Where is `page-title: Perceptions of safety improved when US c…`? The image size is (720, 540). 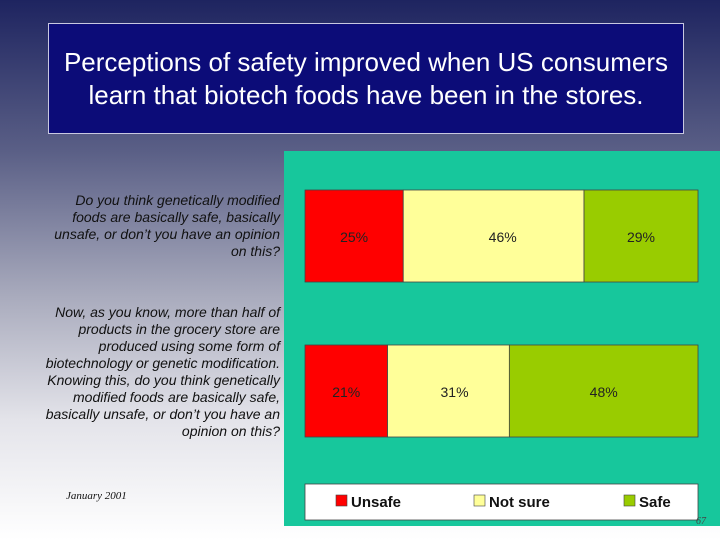 page-title: Perceptions of safety improved when US c… is located at coordinates (366, 78).